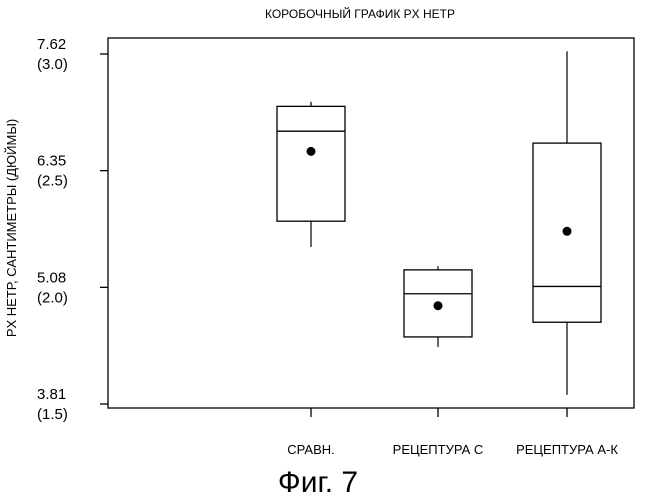  I want to click on y-tick-label: 3.81, so click(51, 394).